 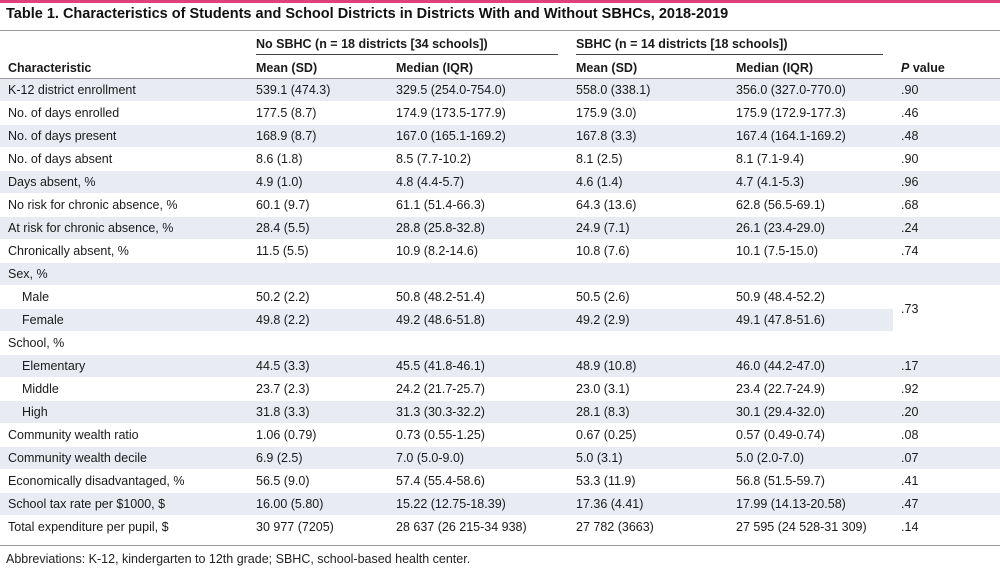 What do you see at coordinates (648, 389) in the screenshot?
I see `sbhc-mean: 23.0 (3.1)` at bounding box center [648, 389].